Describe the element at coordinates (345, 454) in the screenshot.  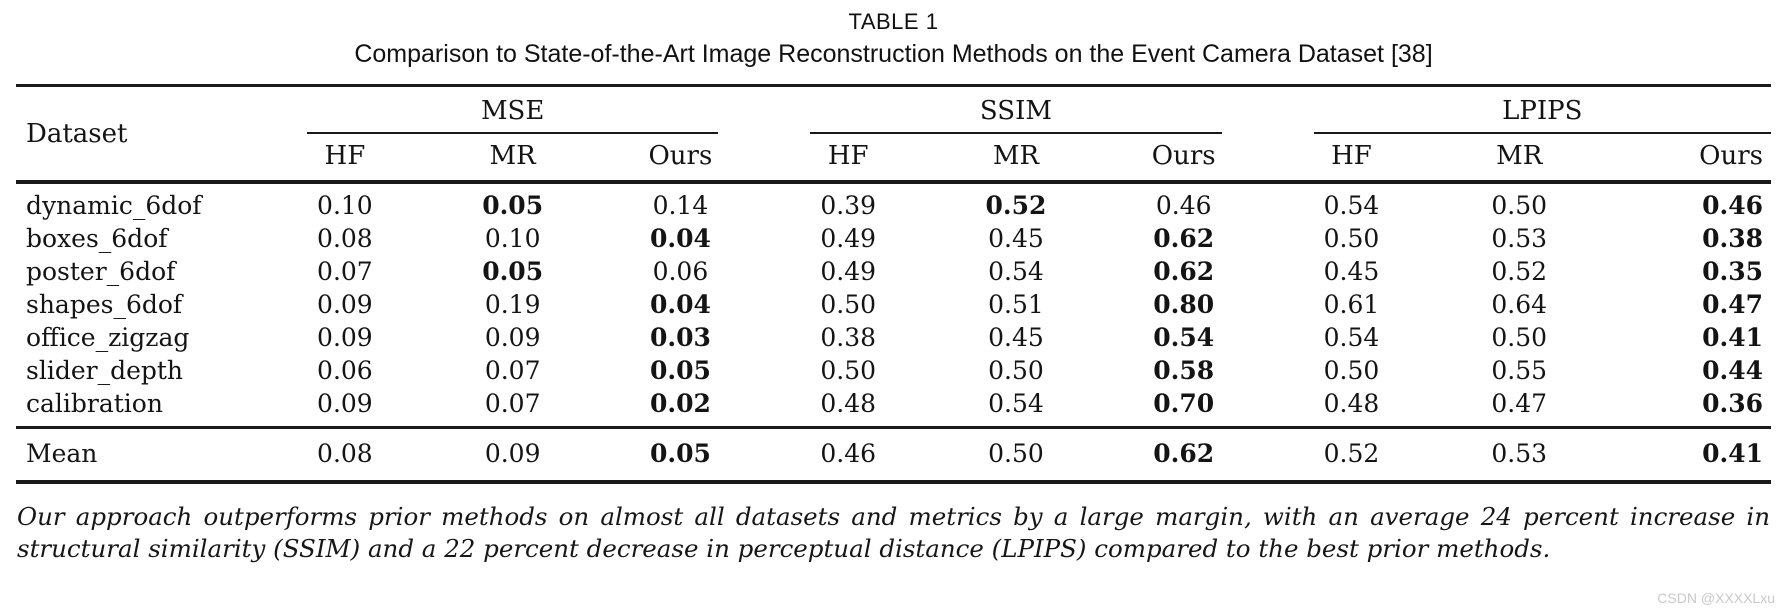
I see `mean-value-cell: 0.08` at that location.